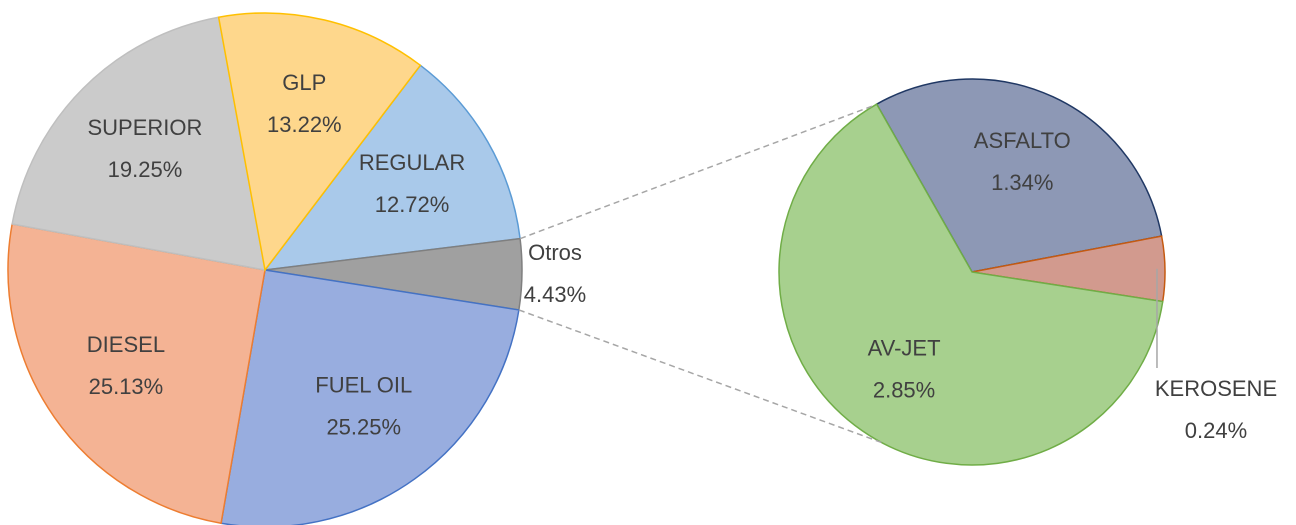 The height and width of the screenshot is (525, 1296). Describe the element at coordinates (904, 347) in the screenshot. I see `category-label: AV-JET` at that location.